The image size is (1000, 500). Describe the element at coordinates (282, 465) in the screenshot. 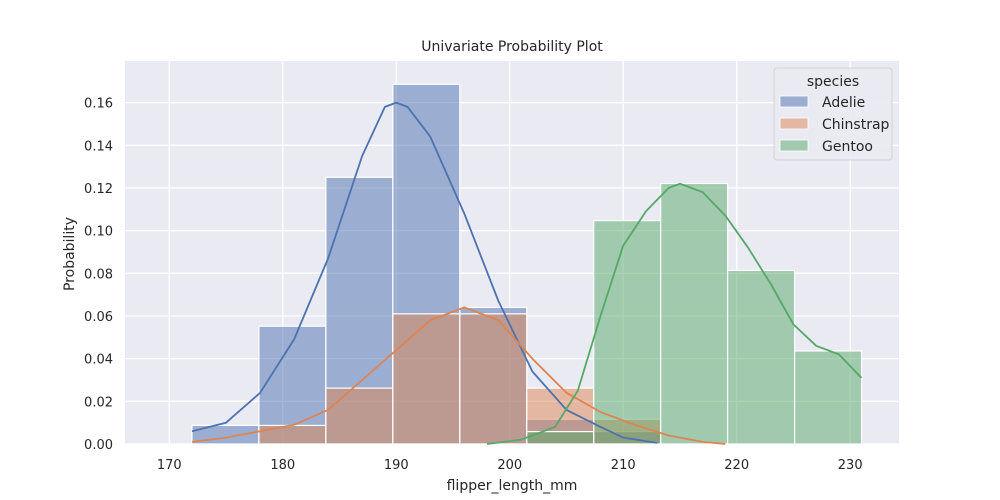

I see `x-tick-label: 180` at that location.